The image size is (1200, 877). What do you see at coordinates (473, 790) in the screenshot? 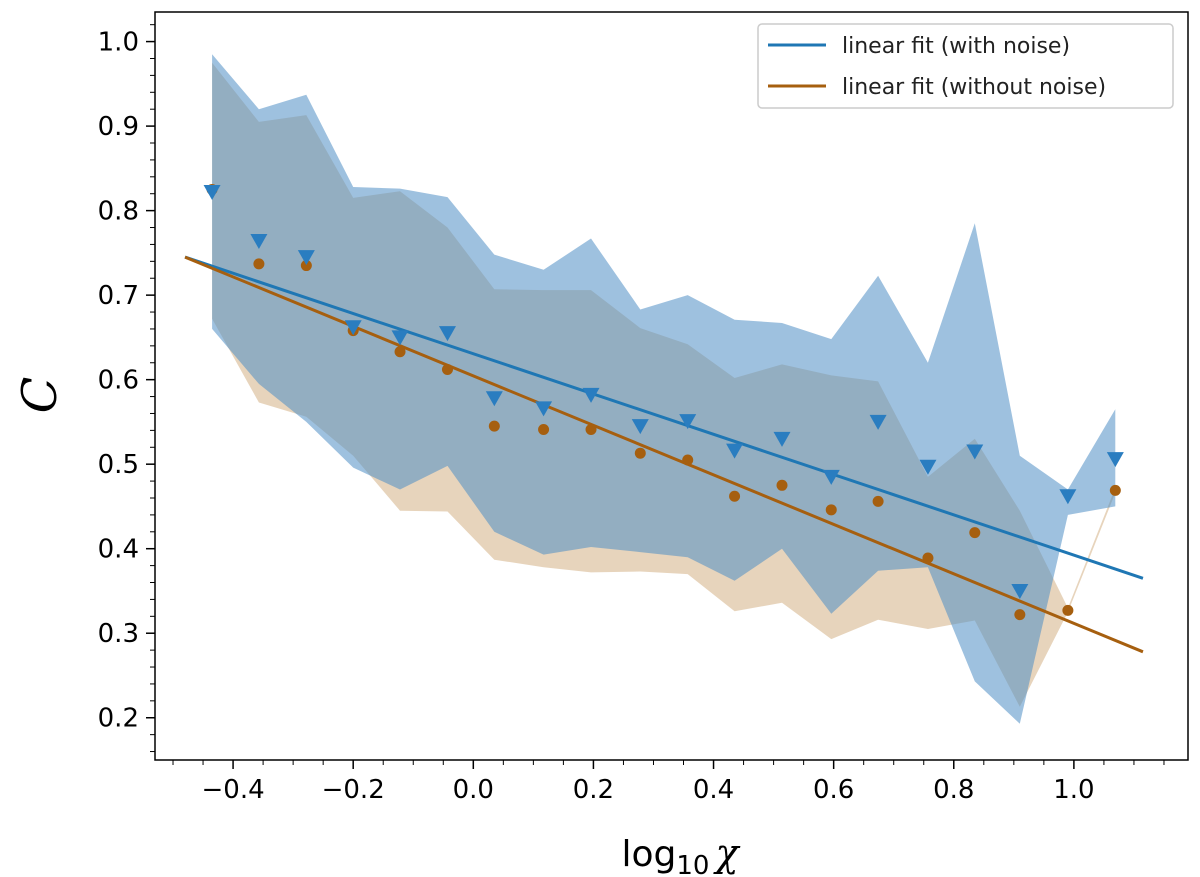
I see `x-tick-label: 0.0` at bounding box center [473, 790].